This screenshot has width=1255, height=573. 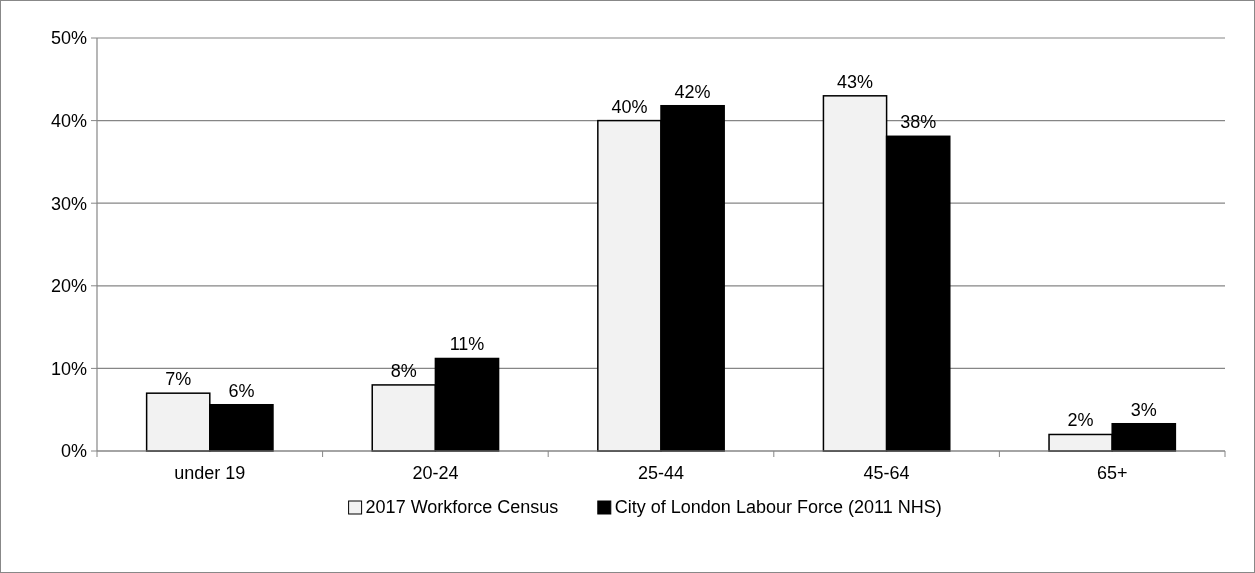 What do you see at coordinates (1143, 409) in the screenshot?
I see `data-label: 3%` at bounding box center [1143, 409].